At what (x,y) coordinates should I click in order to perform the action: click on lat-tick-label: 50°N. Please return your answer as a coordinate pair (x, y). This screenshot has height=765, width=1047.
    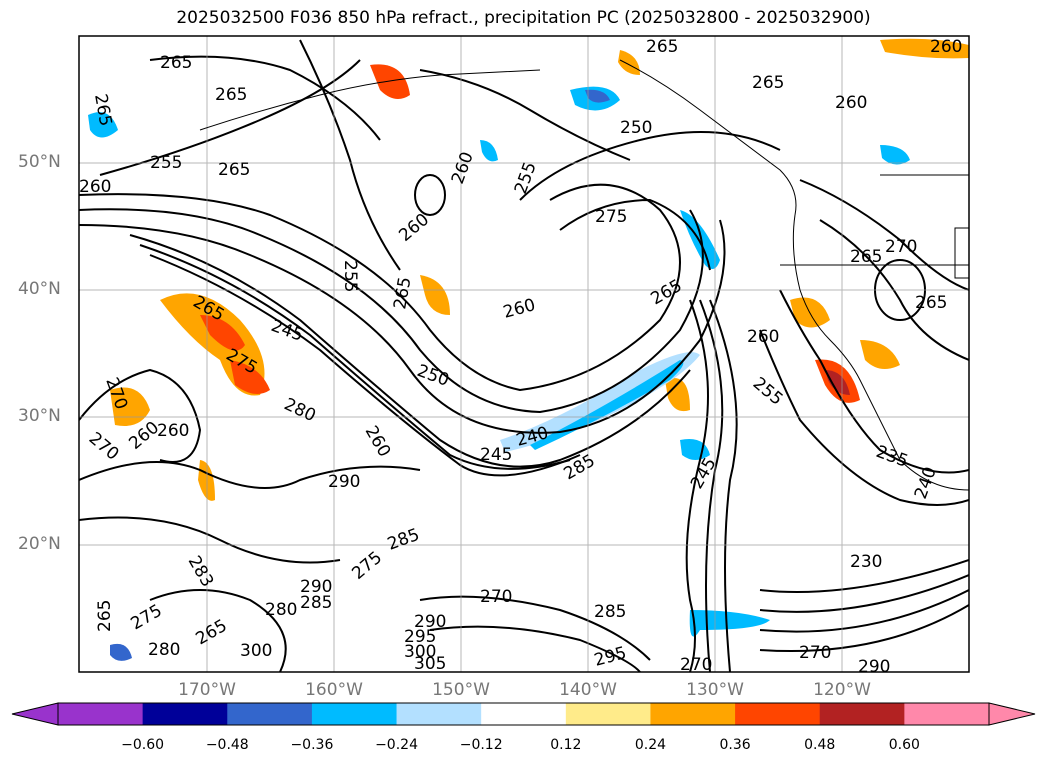
    Looking at the image, I should click on (39, 162).